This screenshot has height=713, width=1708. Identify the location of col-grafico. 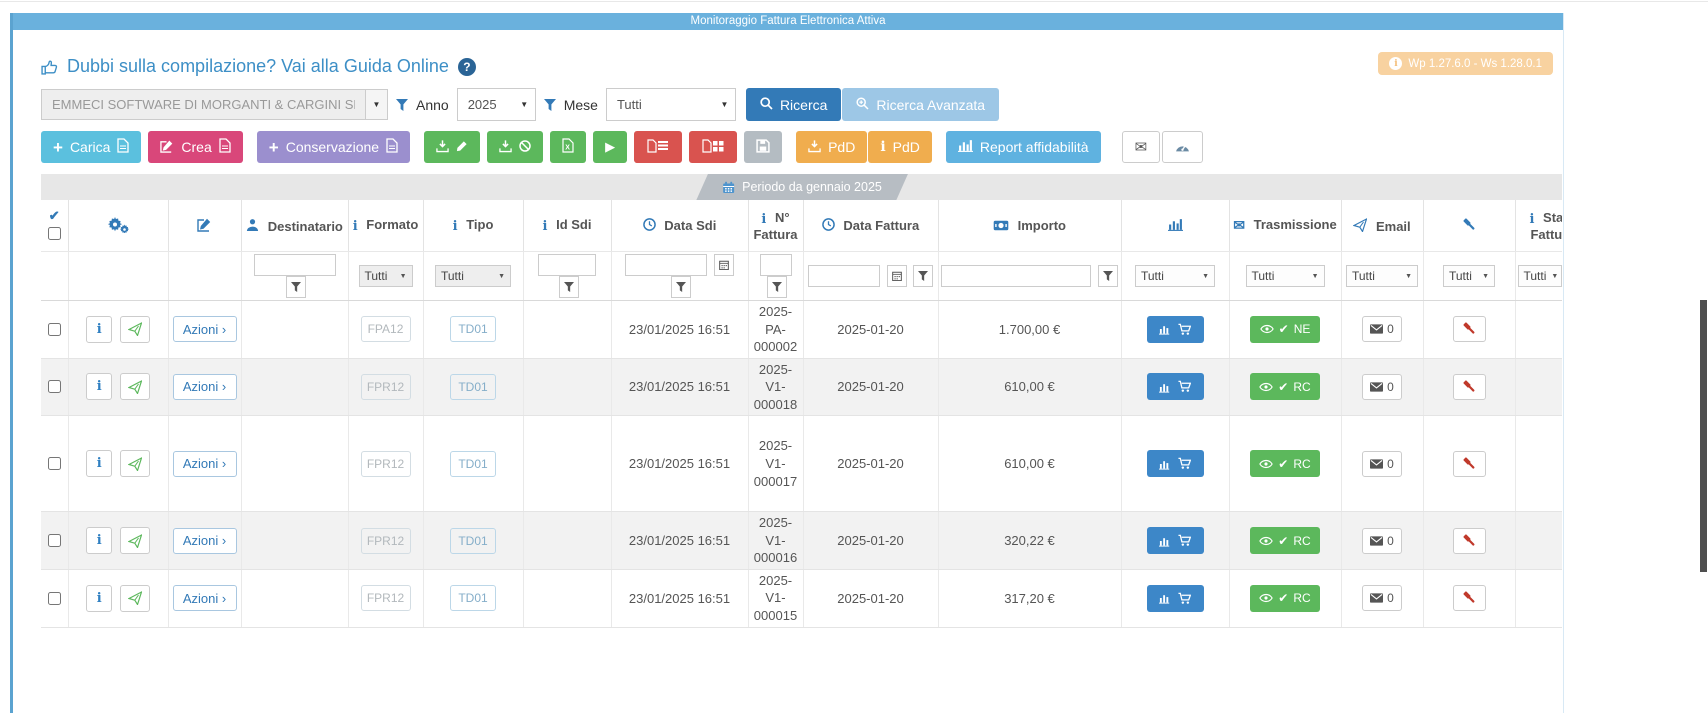
(1175, 226).